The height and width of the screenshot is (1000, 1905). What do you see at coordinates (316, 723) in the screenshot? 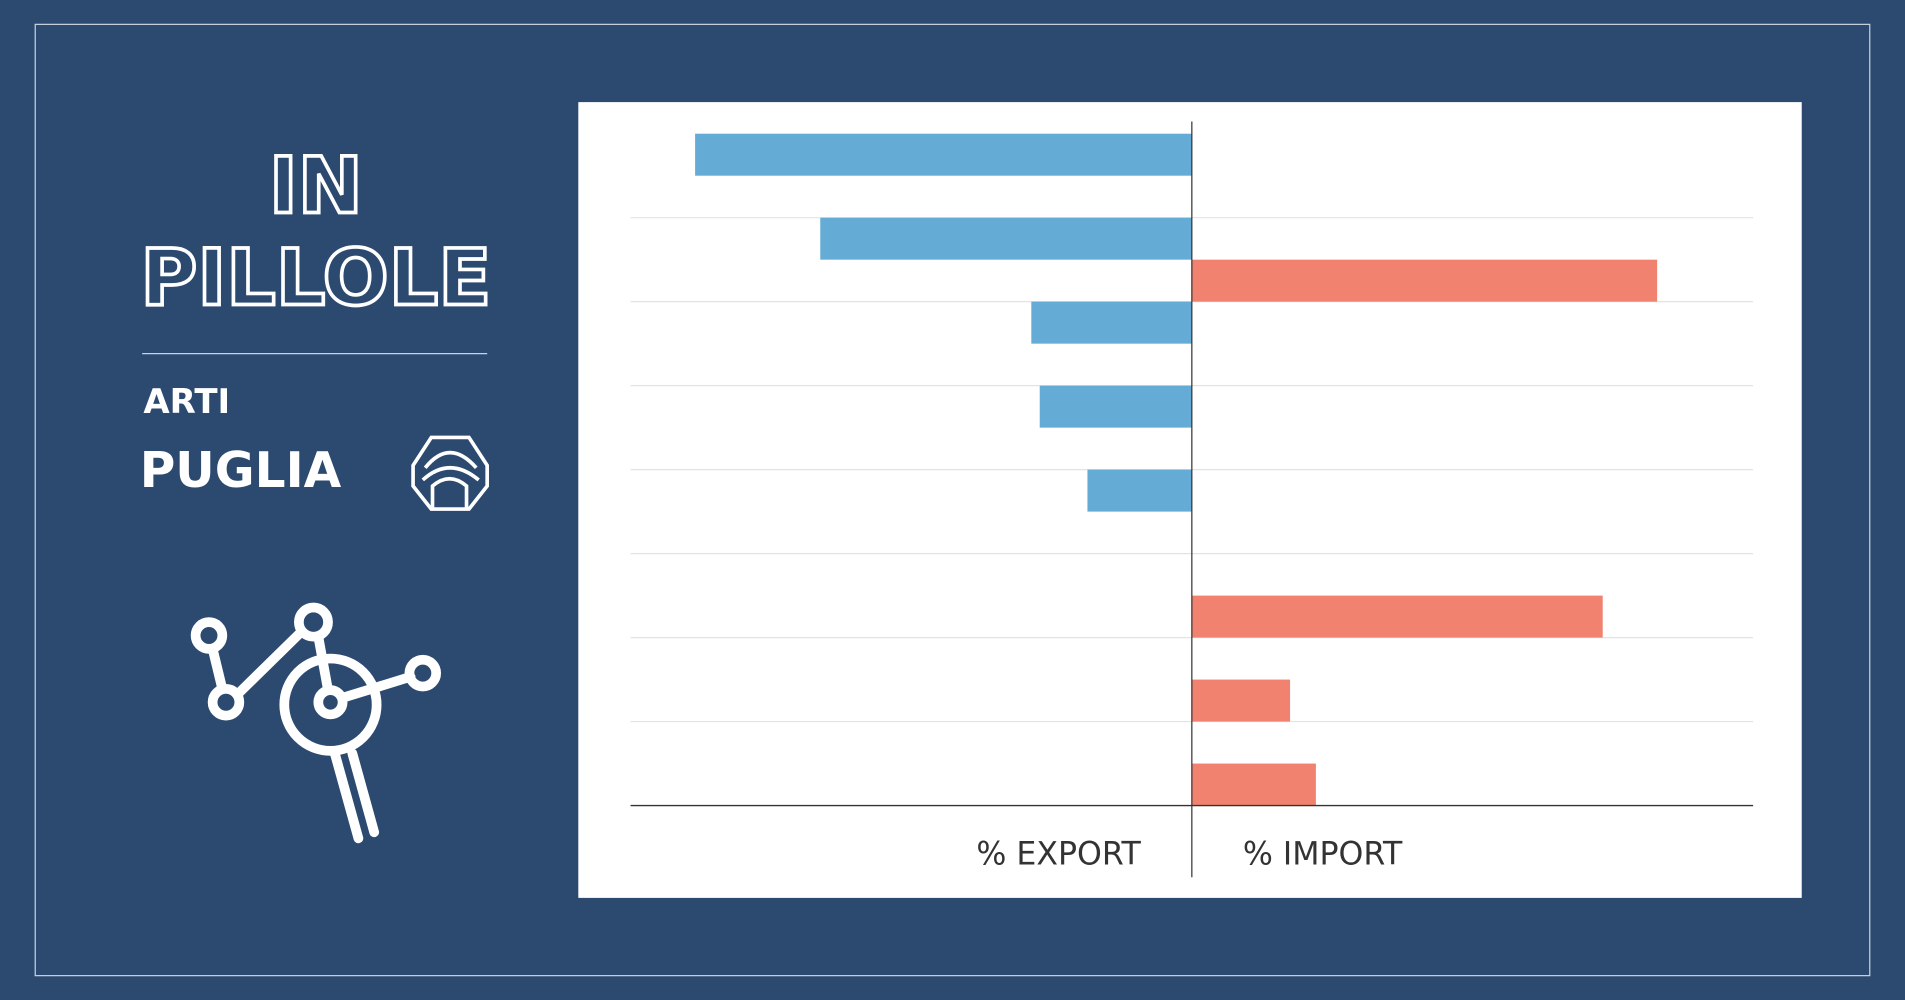
I see `icon` at bounding box center [316, 723].